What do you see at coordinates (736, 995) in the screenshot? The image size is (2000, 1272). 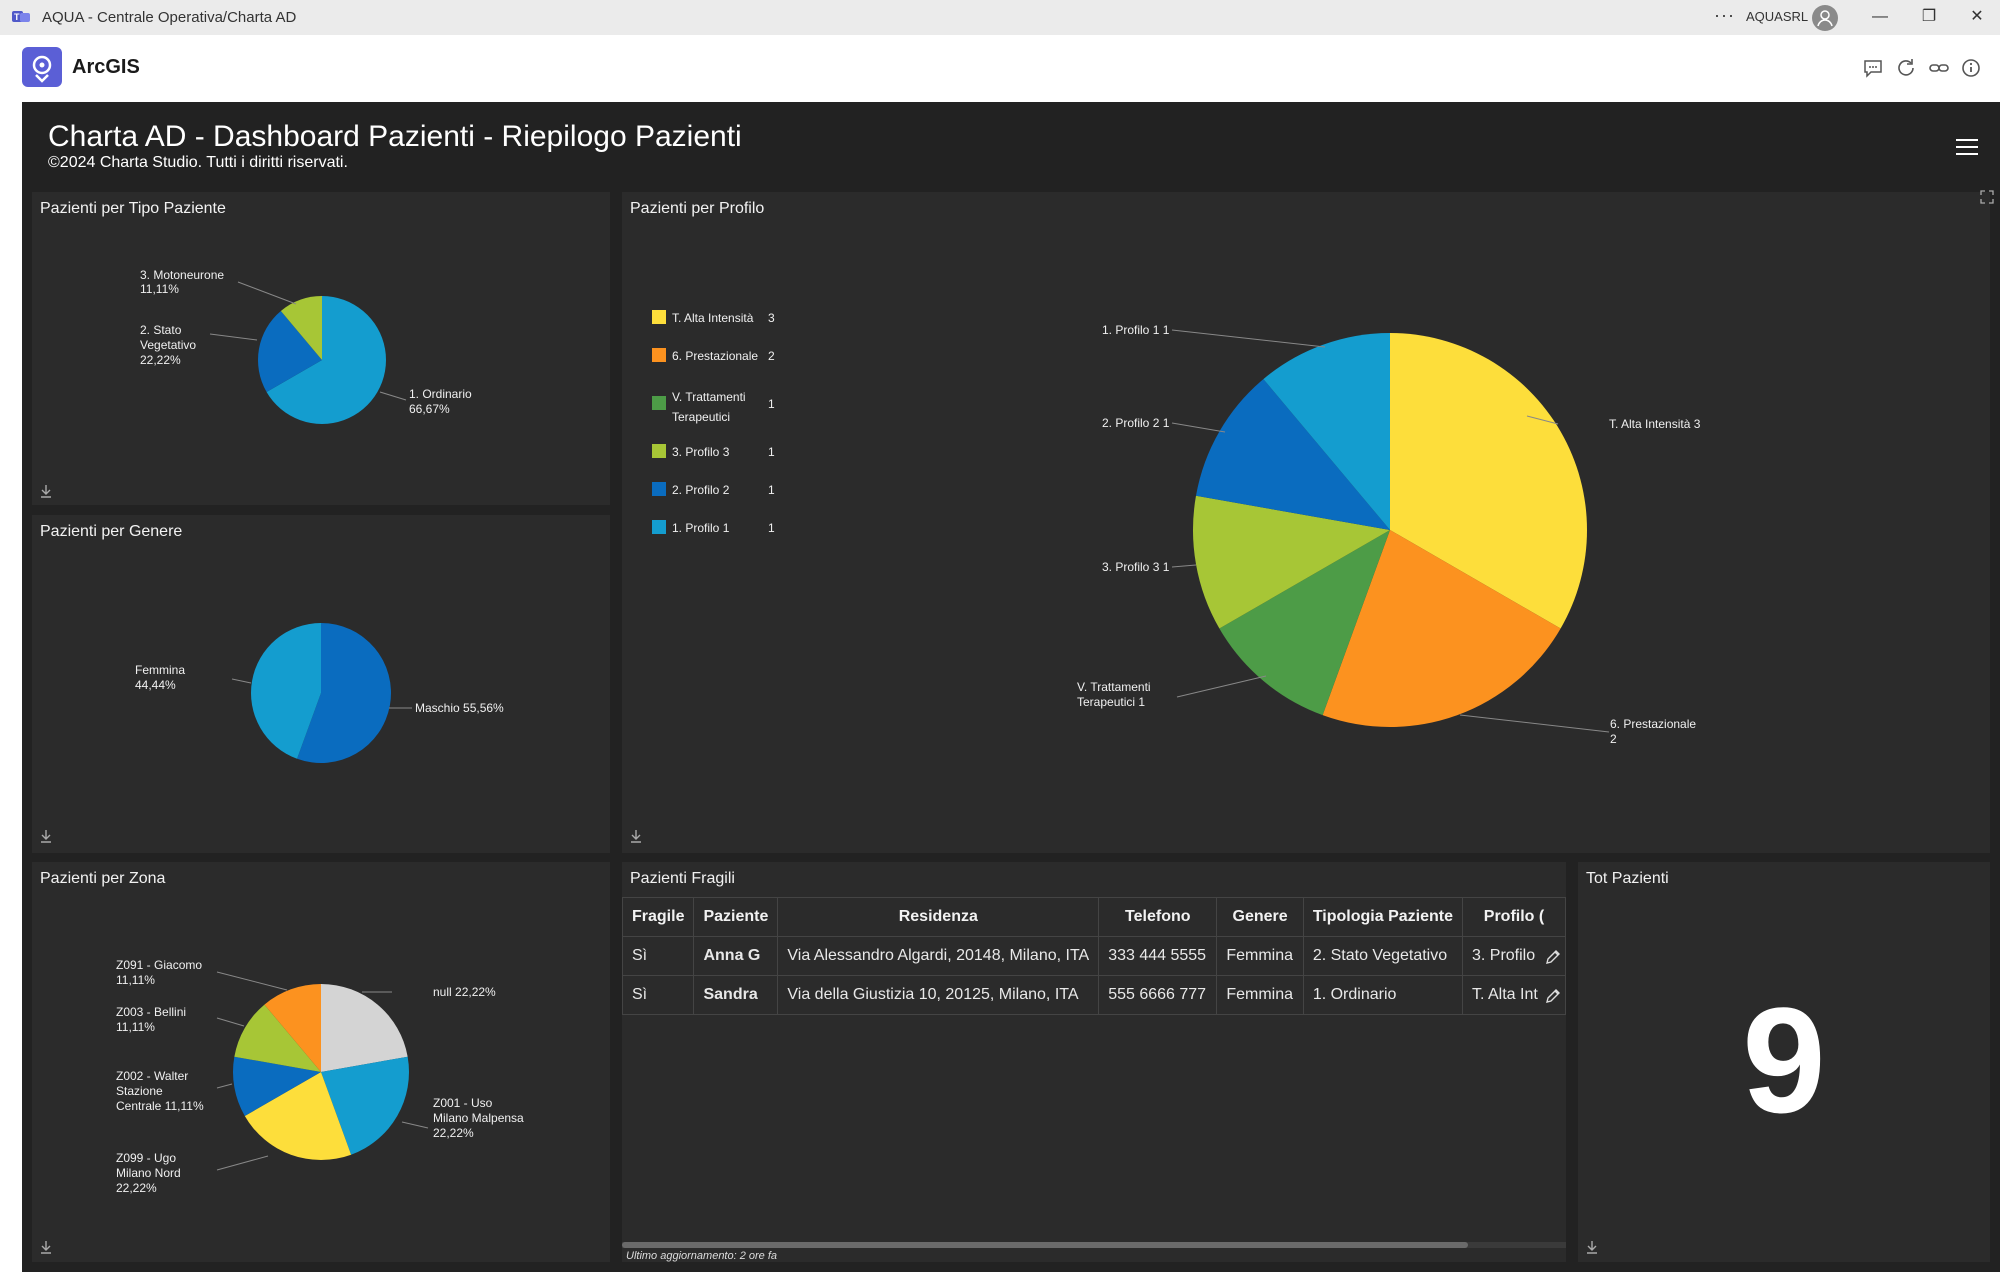 I see `cell-paziente: Sandra` at bounding box center [736, 995].